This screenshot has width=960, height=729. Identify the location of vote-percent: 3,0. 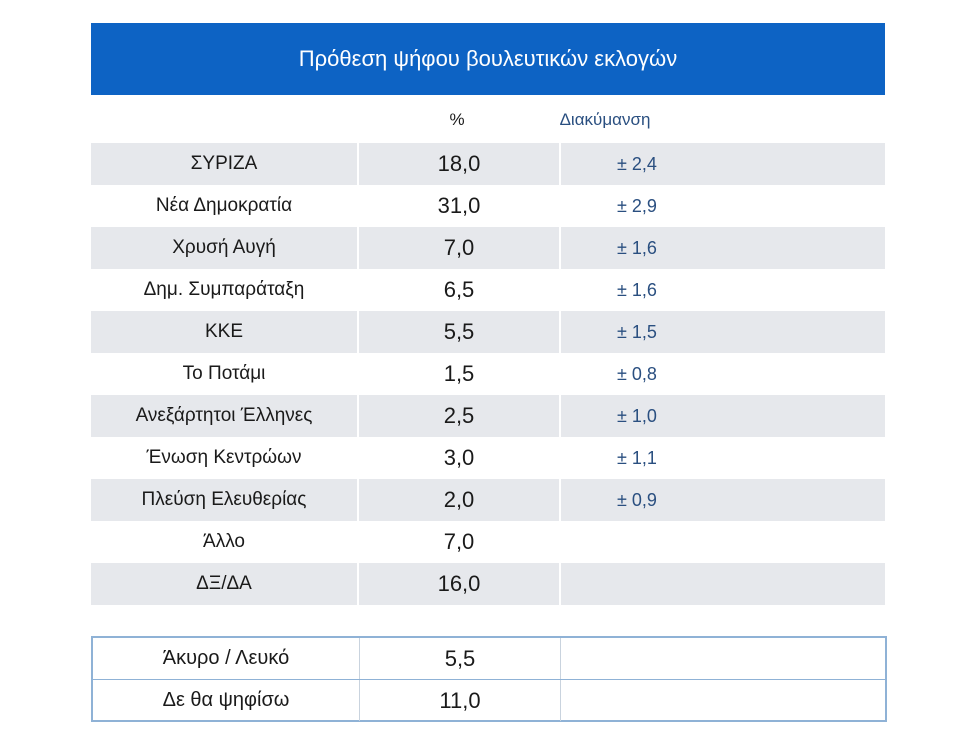
(459, 457).